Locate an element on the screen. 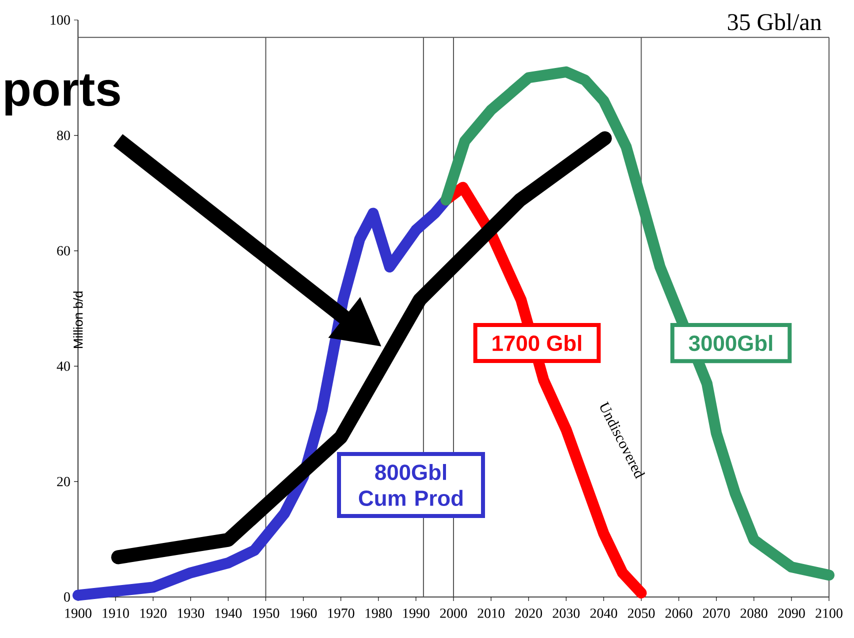 The height and width of the screenshot is (638, 854). x-tick-label: 2040 is located at coordinates (604, 613).